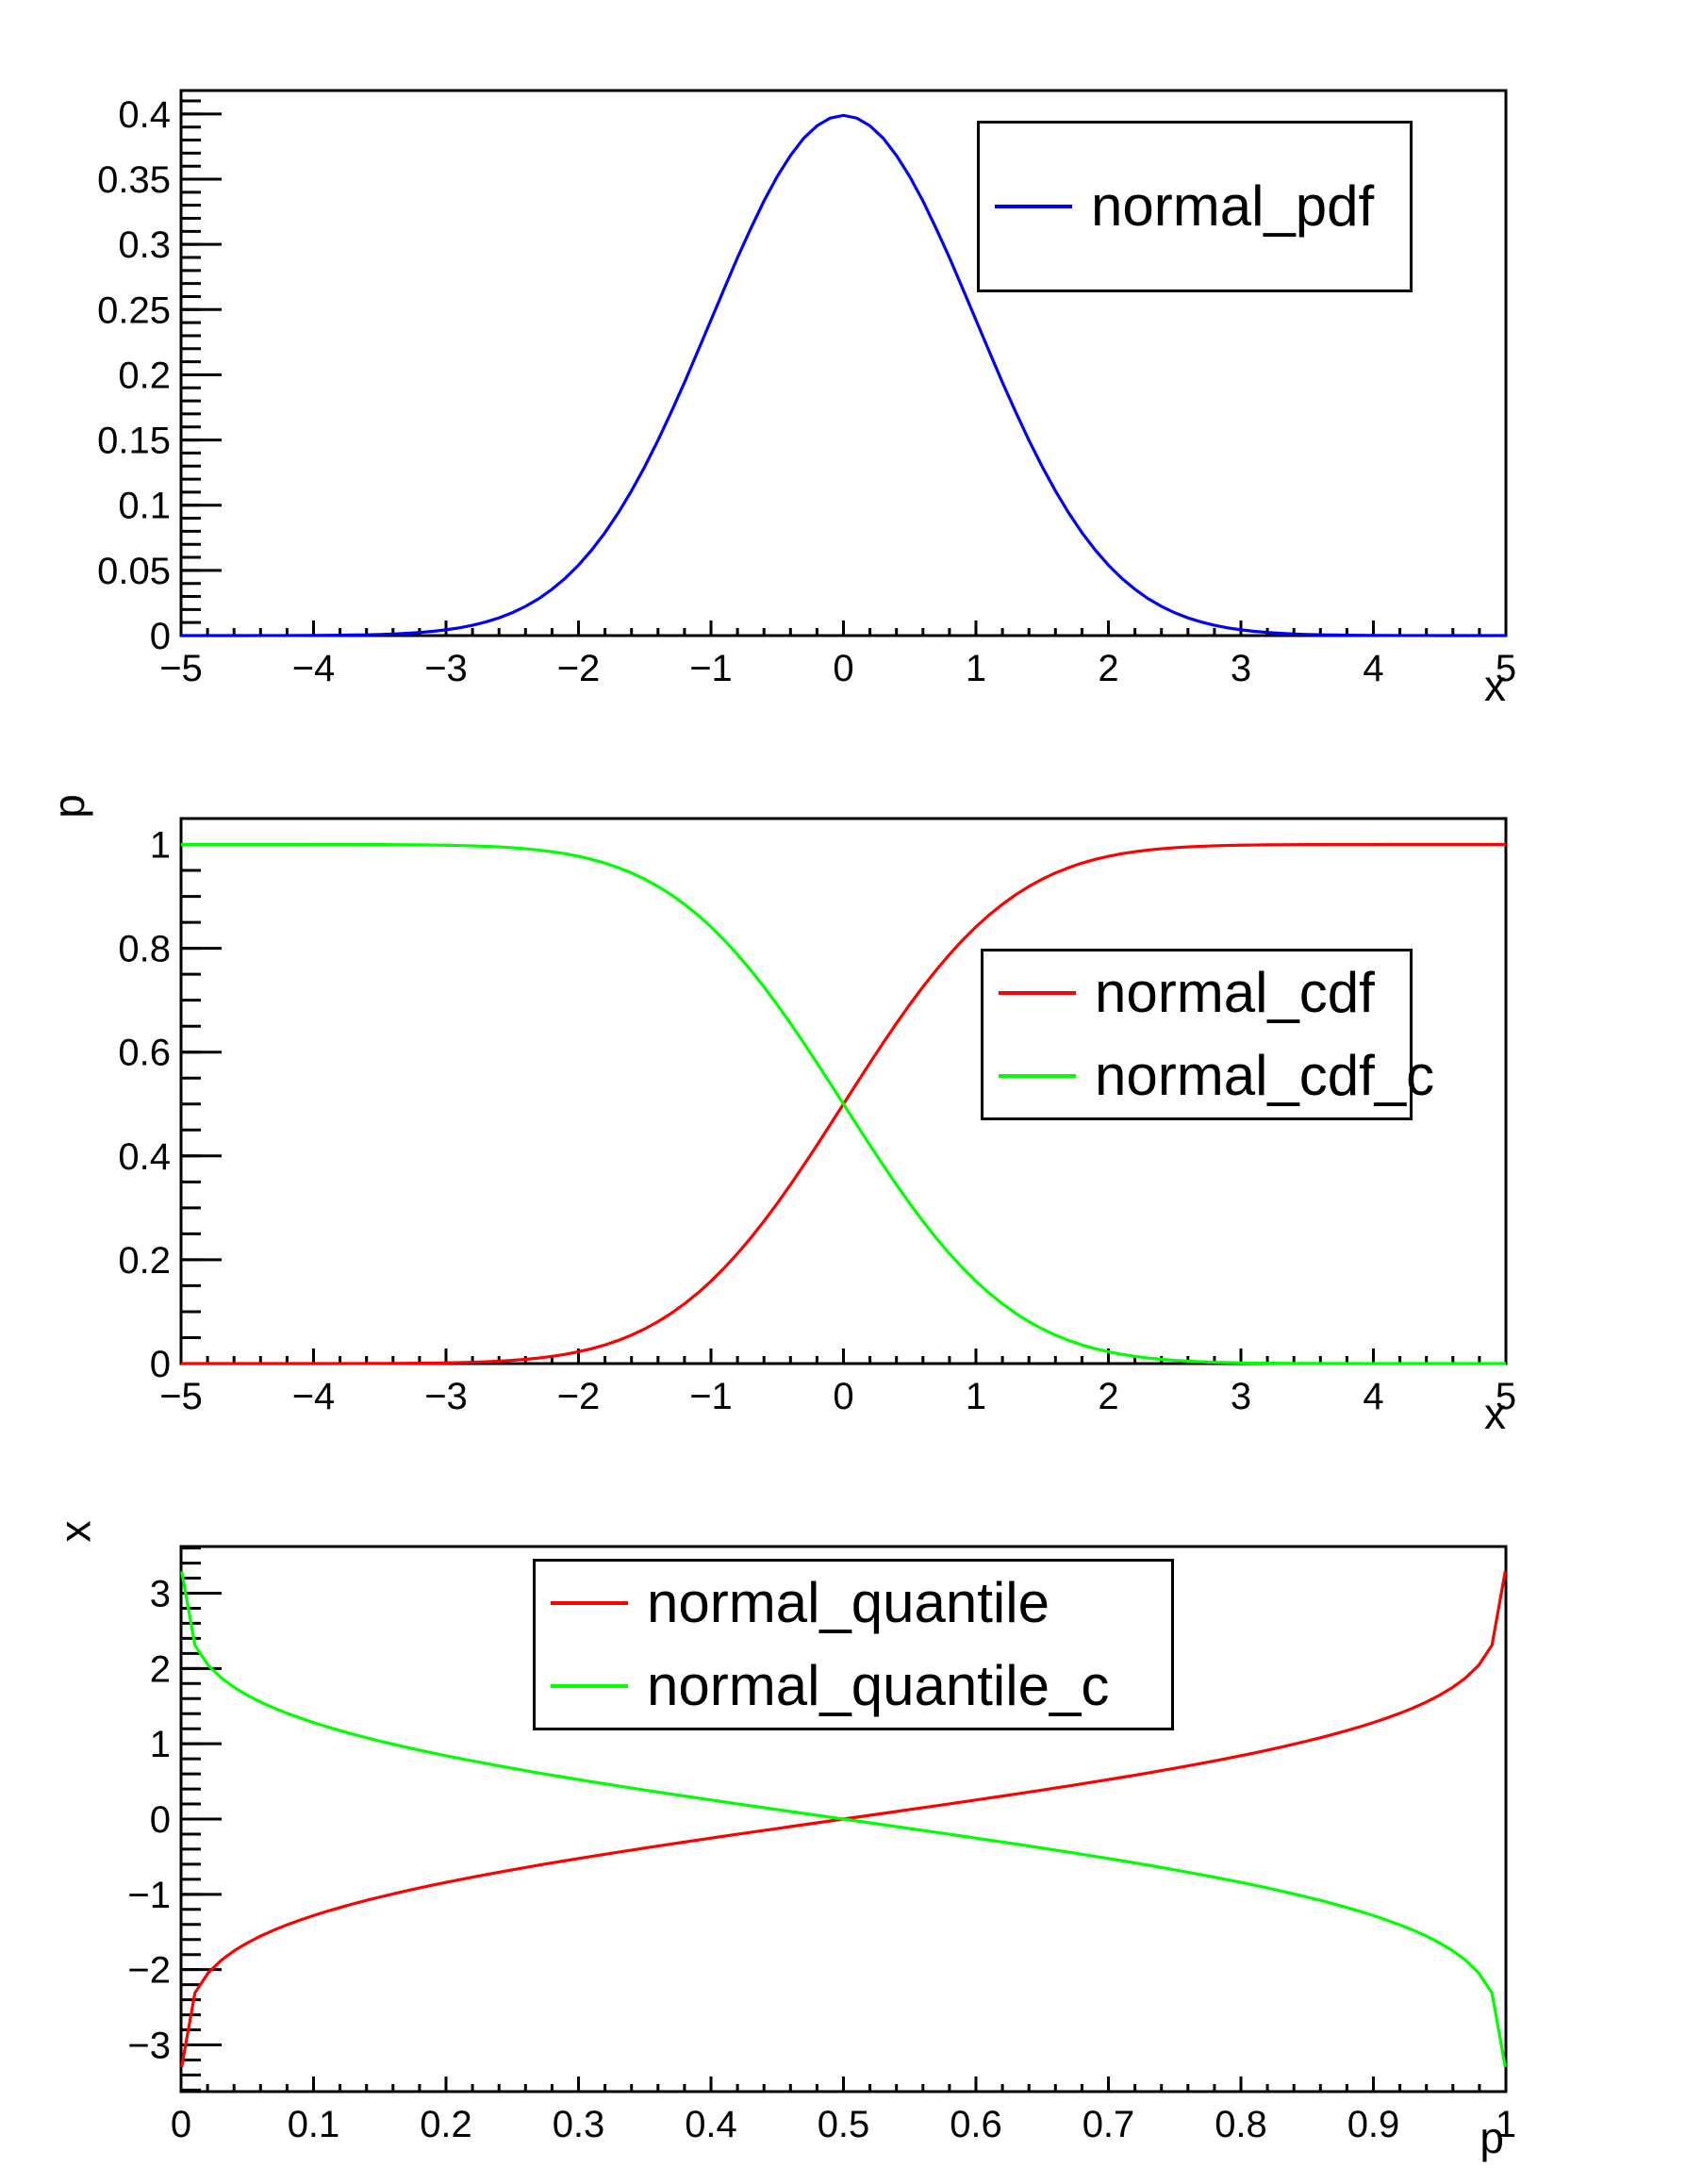 The image size is (1686, 2184). Describe the element at coordinates (1207, 1034) in the screenshot. I see `legend-cdf: normal_cdf normal_cdf_c` at that location.